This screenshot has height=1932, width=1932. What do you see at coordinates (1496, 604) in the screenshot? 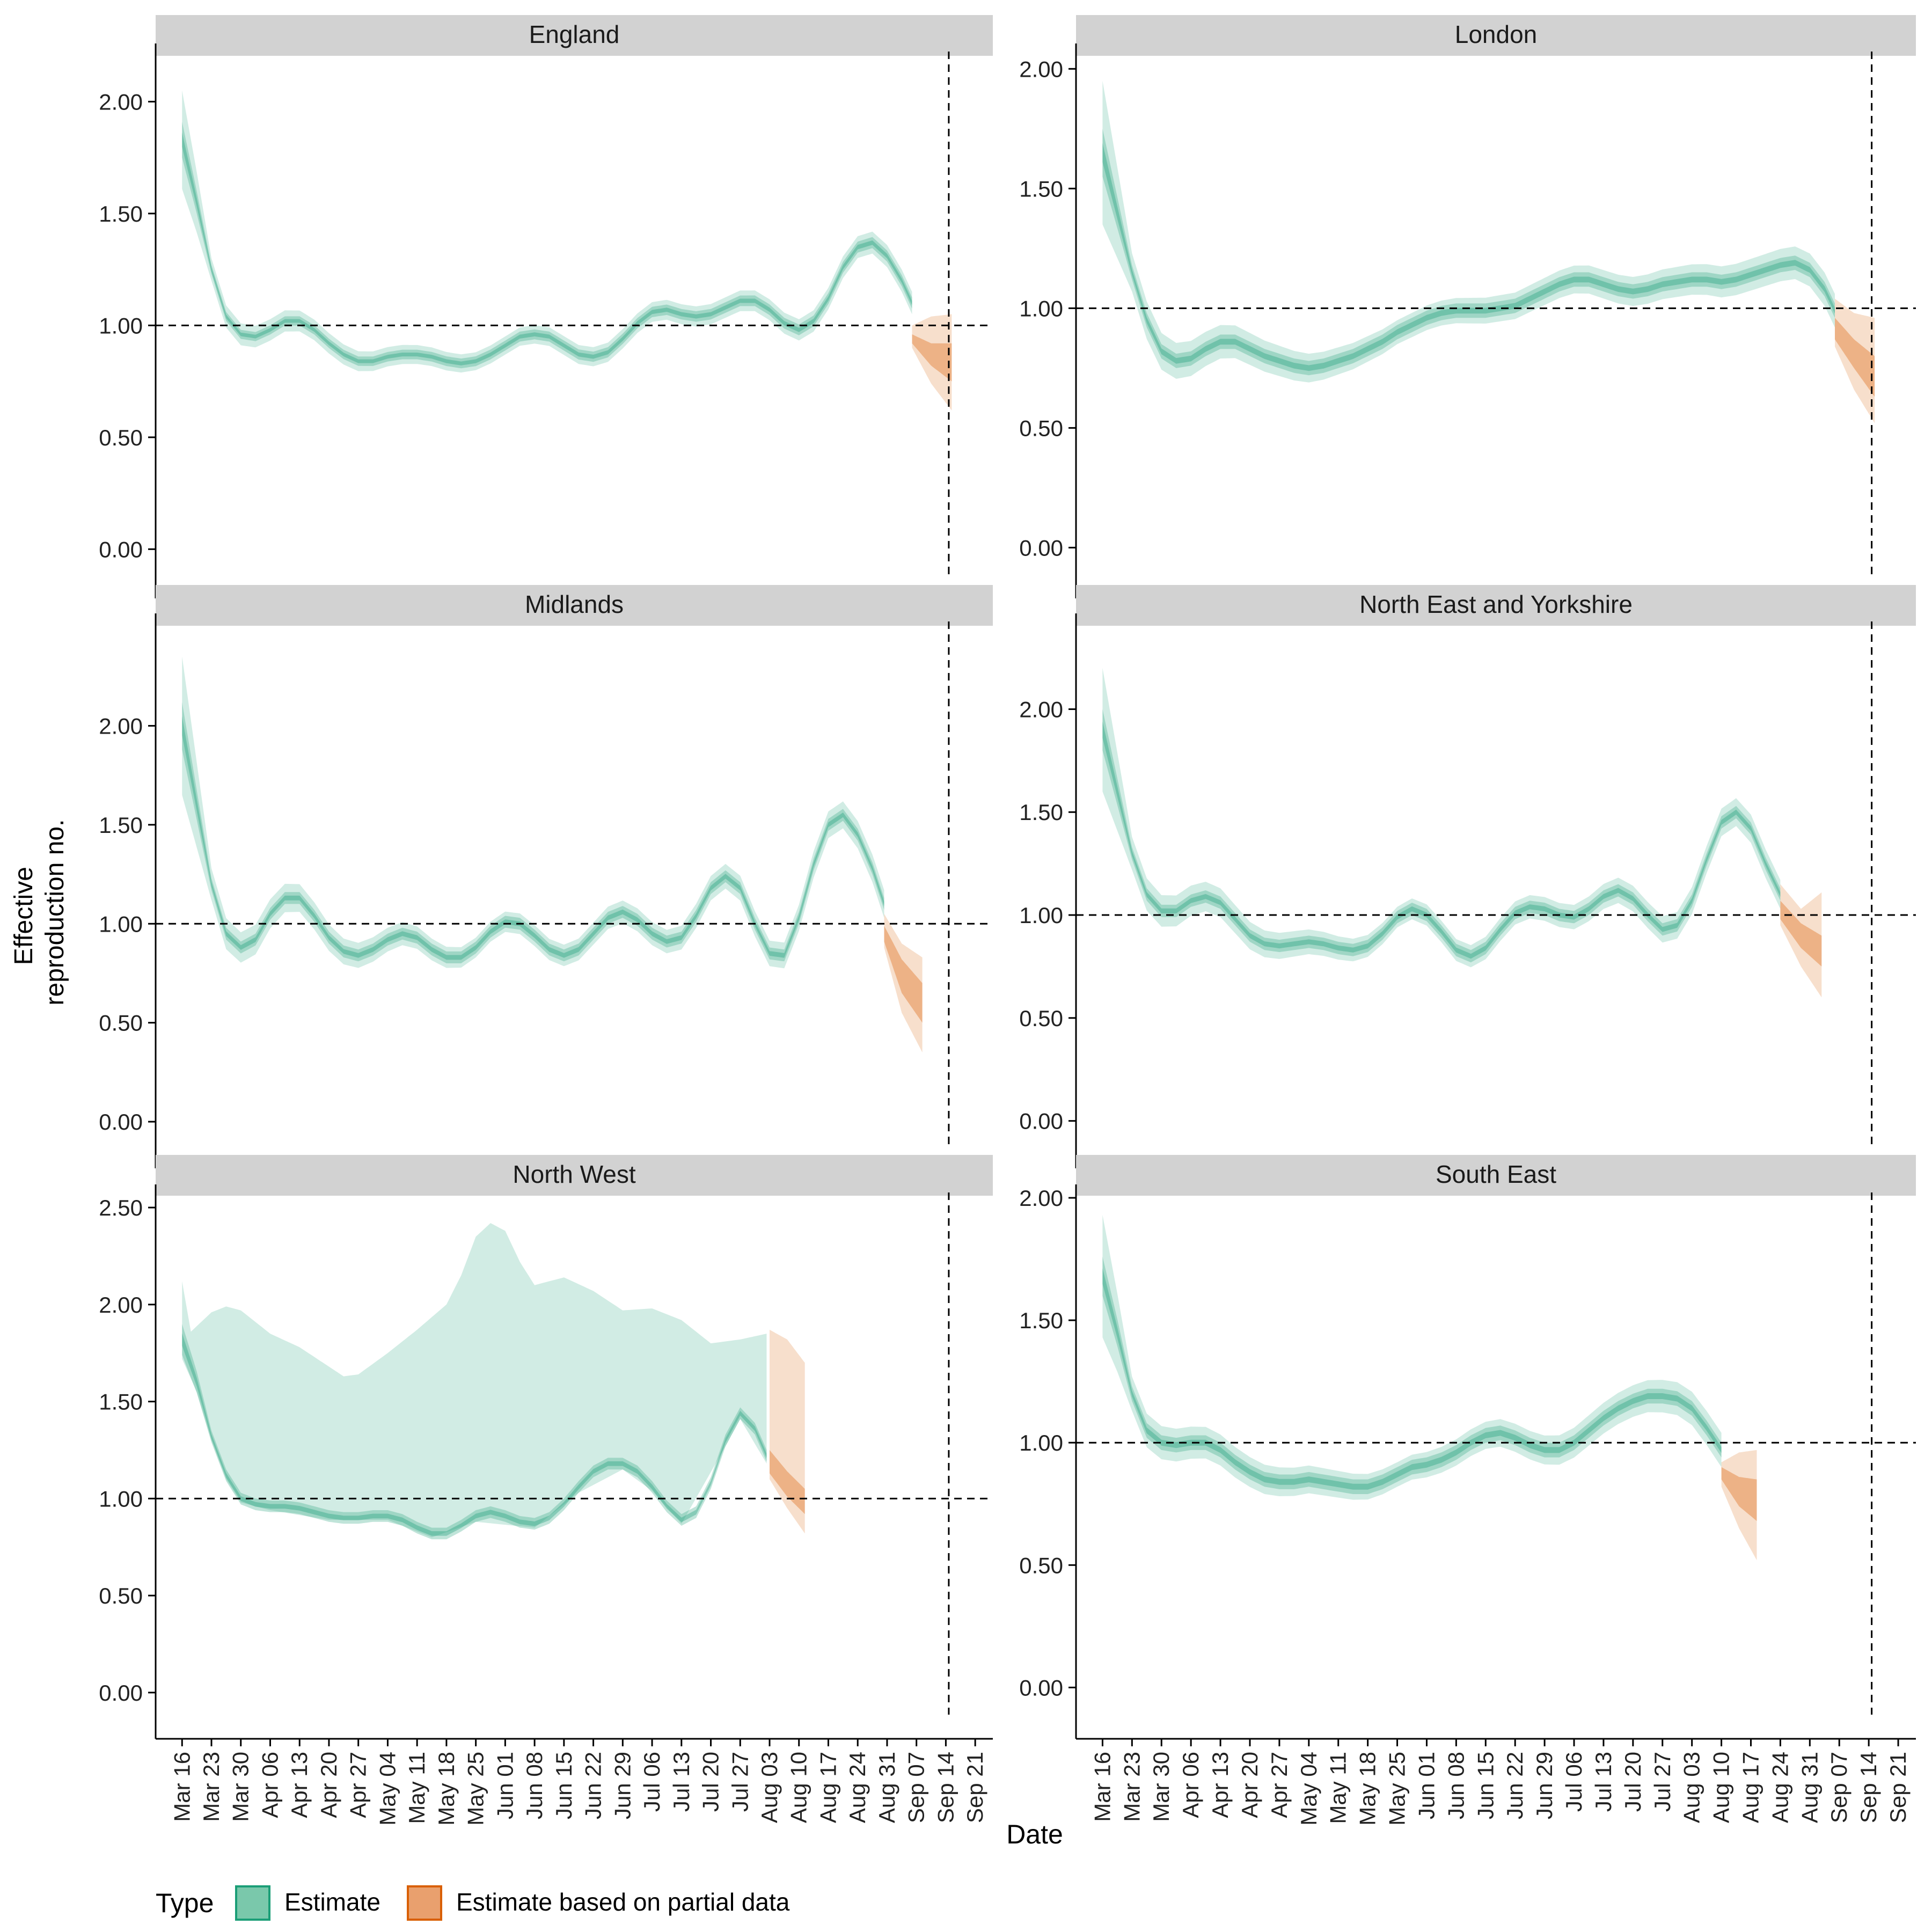
I see `facet-title: North East and Yorkshire` at bounding box center [1496, 604].